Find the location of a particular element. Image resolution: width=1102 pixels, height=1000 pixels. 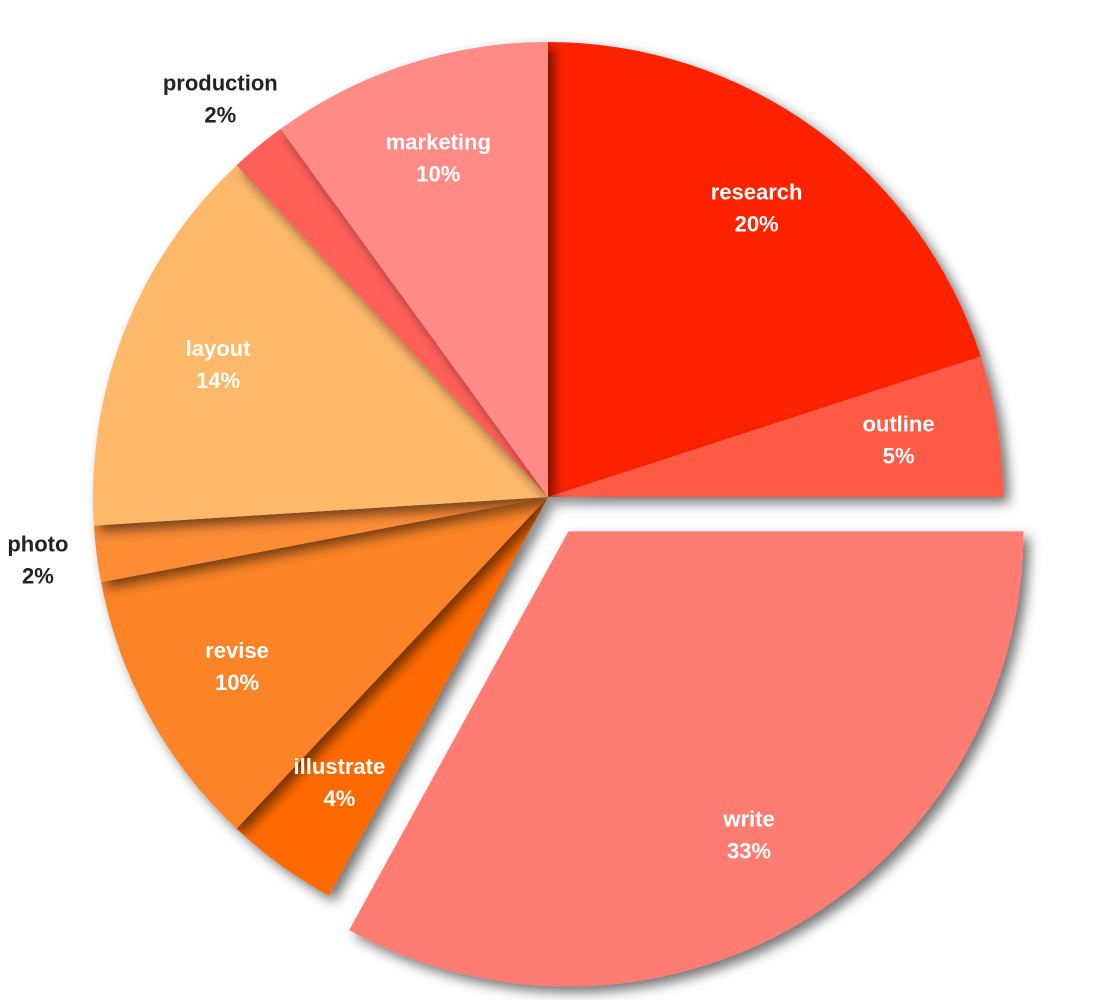

slice-label: production is located at coordinates (220, 83).